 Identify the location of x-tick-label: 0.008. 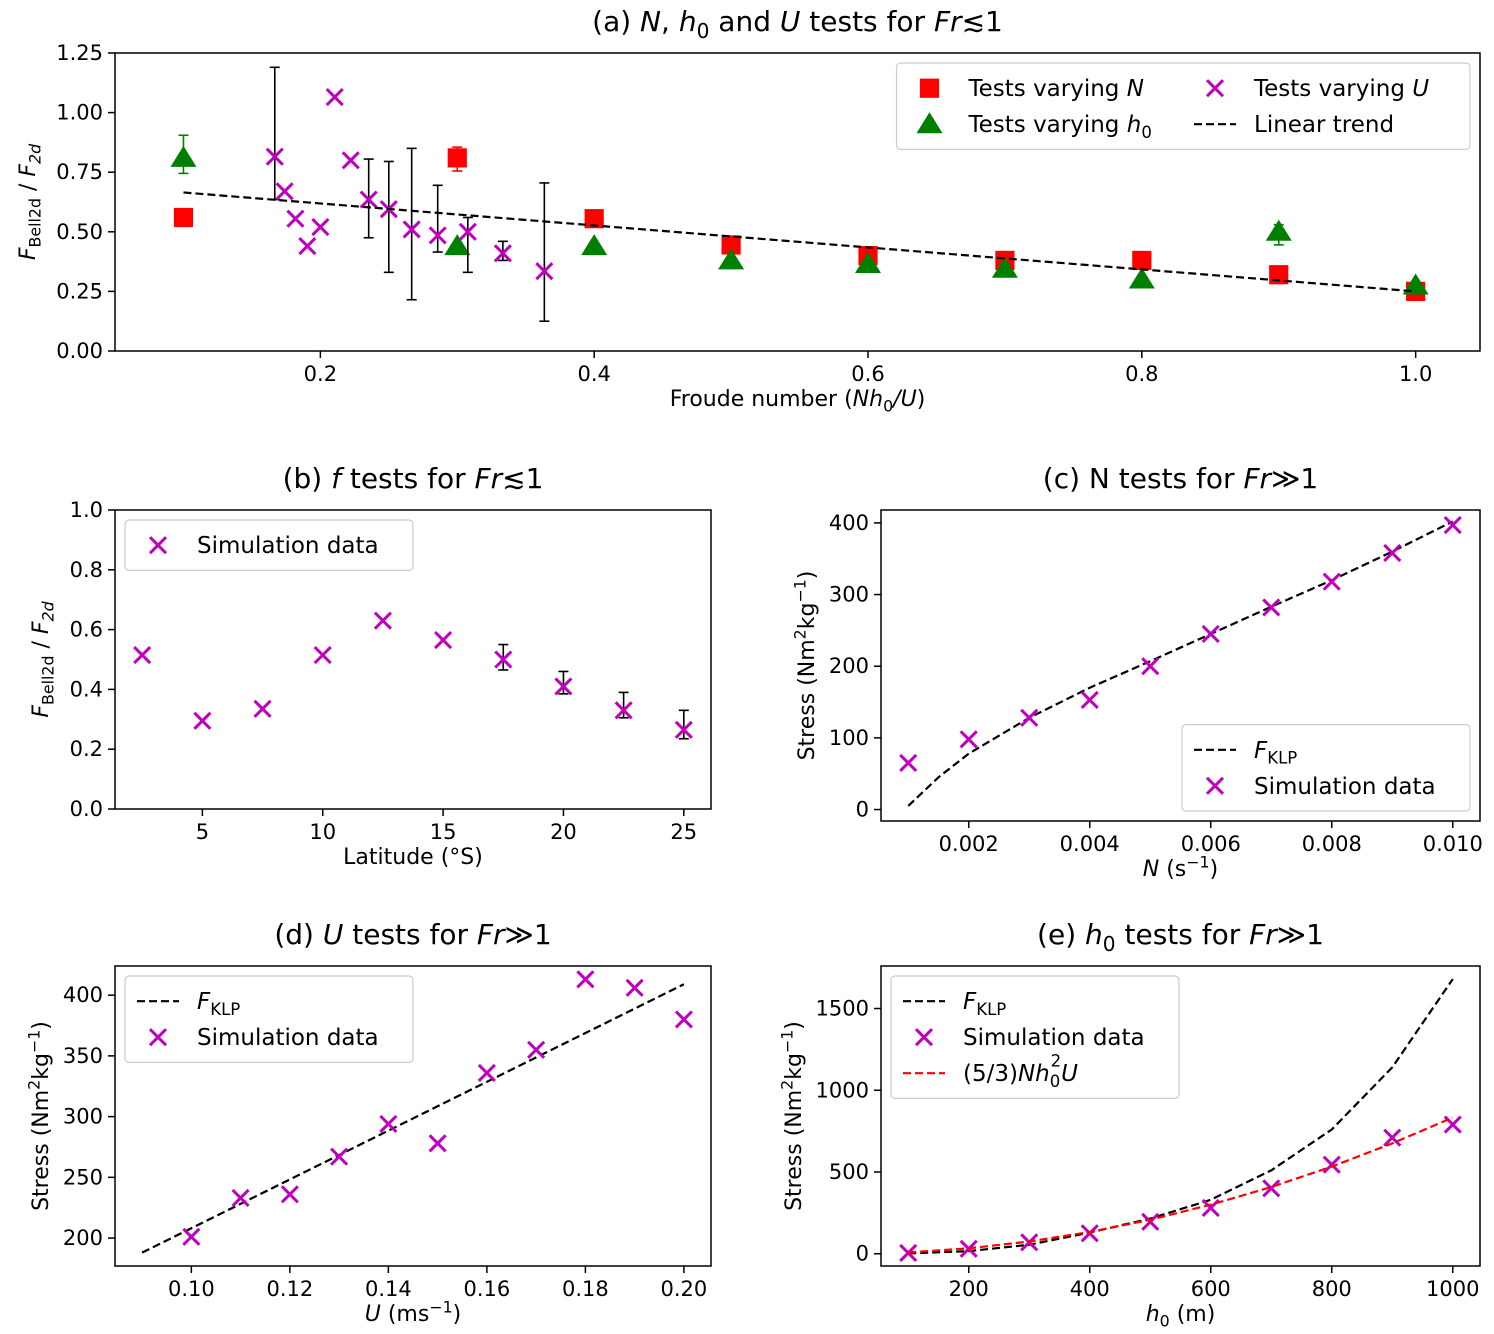
(1332, 844).